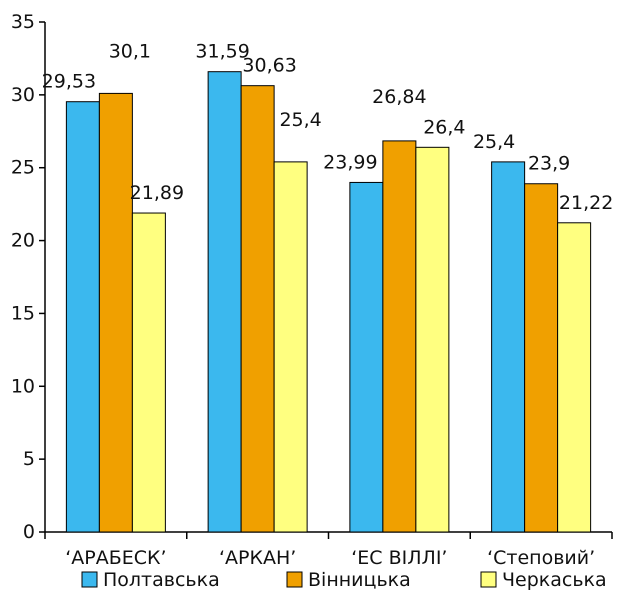  I want to click on y-tick-label: 10, so click(23, 386).